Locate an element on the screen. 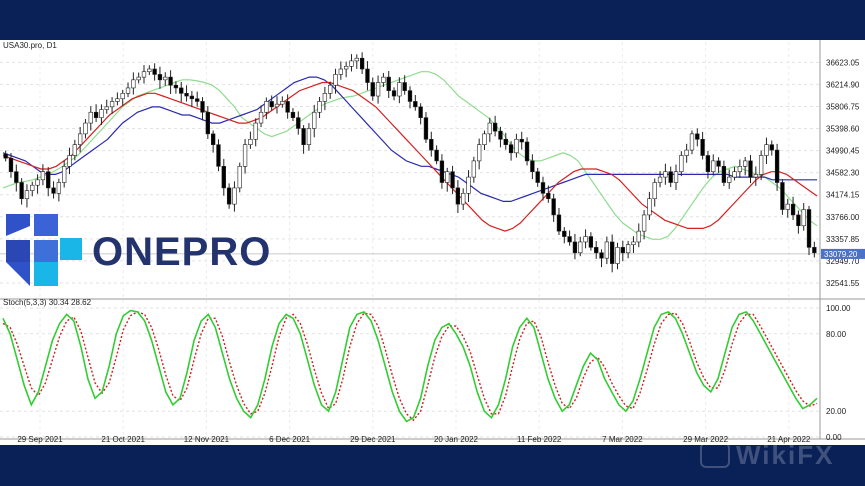 Image resolution: width=865 pixels, height=486 pixels. time-tick-label: 29 Dec 2021 is located at coordinates (373, 439).